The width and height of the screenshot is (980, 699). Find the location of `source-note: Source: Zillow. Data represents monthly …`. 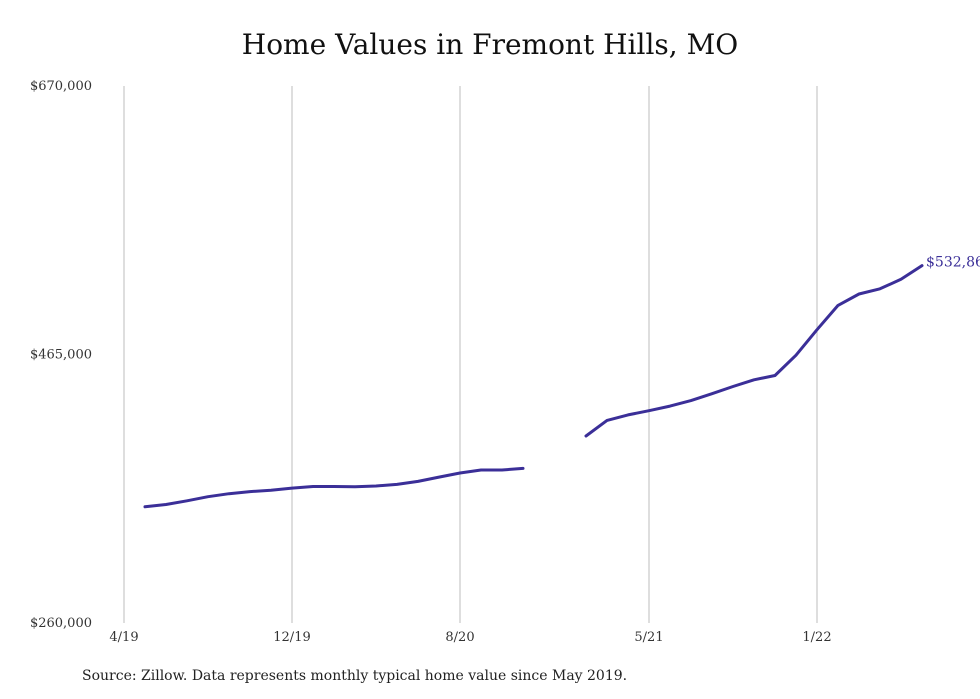

source-note: Source: Zillow. Data represents monthly … is located at coordinates (355, 676).